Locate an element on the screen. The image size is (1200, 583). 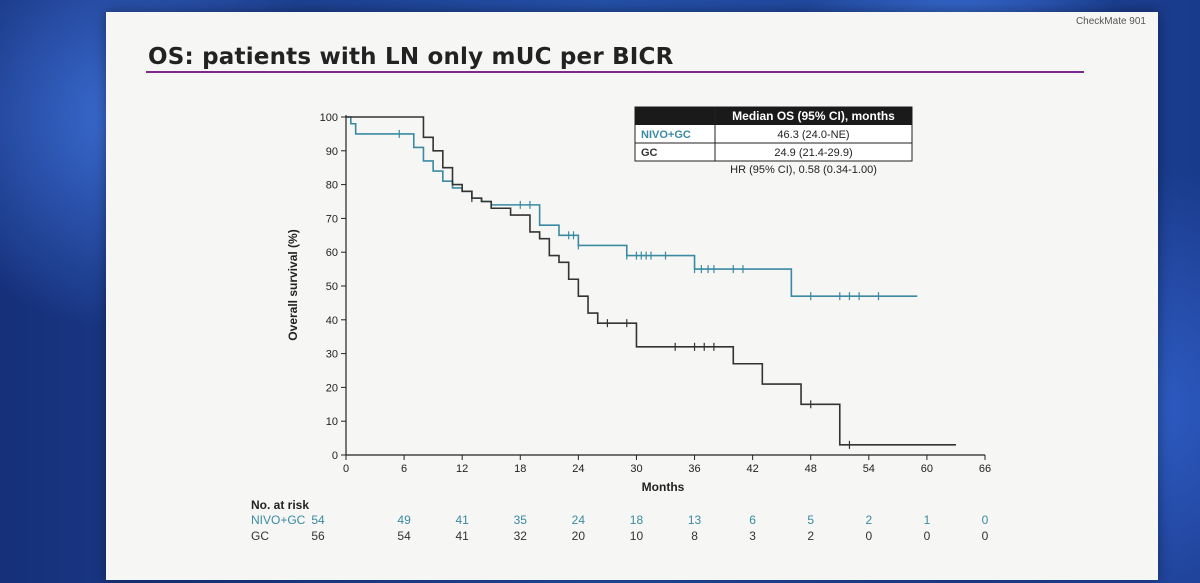
table-row-label: GC is located at coordinates (649, 153).